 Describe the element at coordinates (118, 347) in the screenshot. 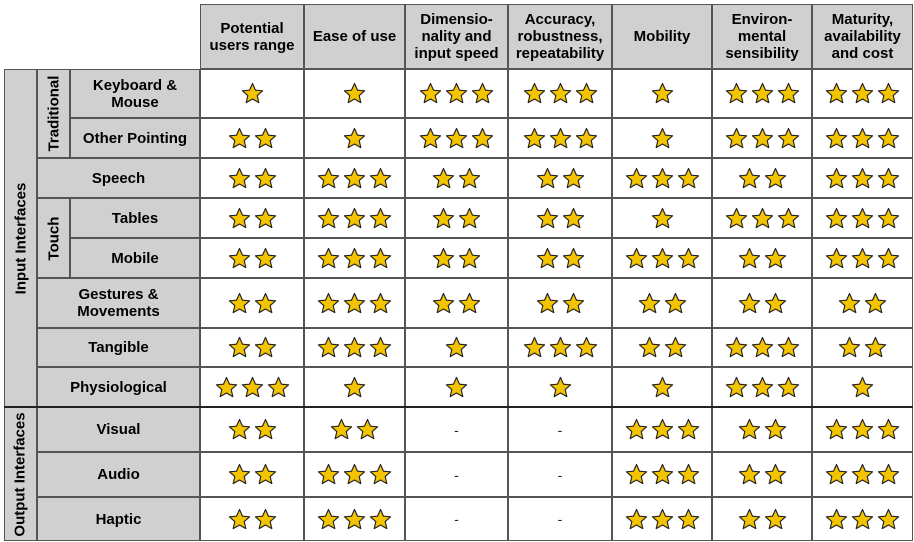

I see `row-label: Tangible` at that location.